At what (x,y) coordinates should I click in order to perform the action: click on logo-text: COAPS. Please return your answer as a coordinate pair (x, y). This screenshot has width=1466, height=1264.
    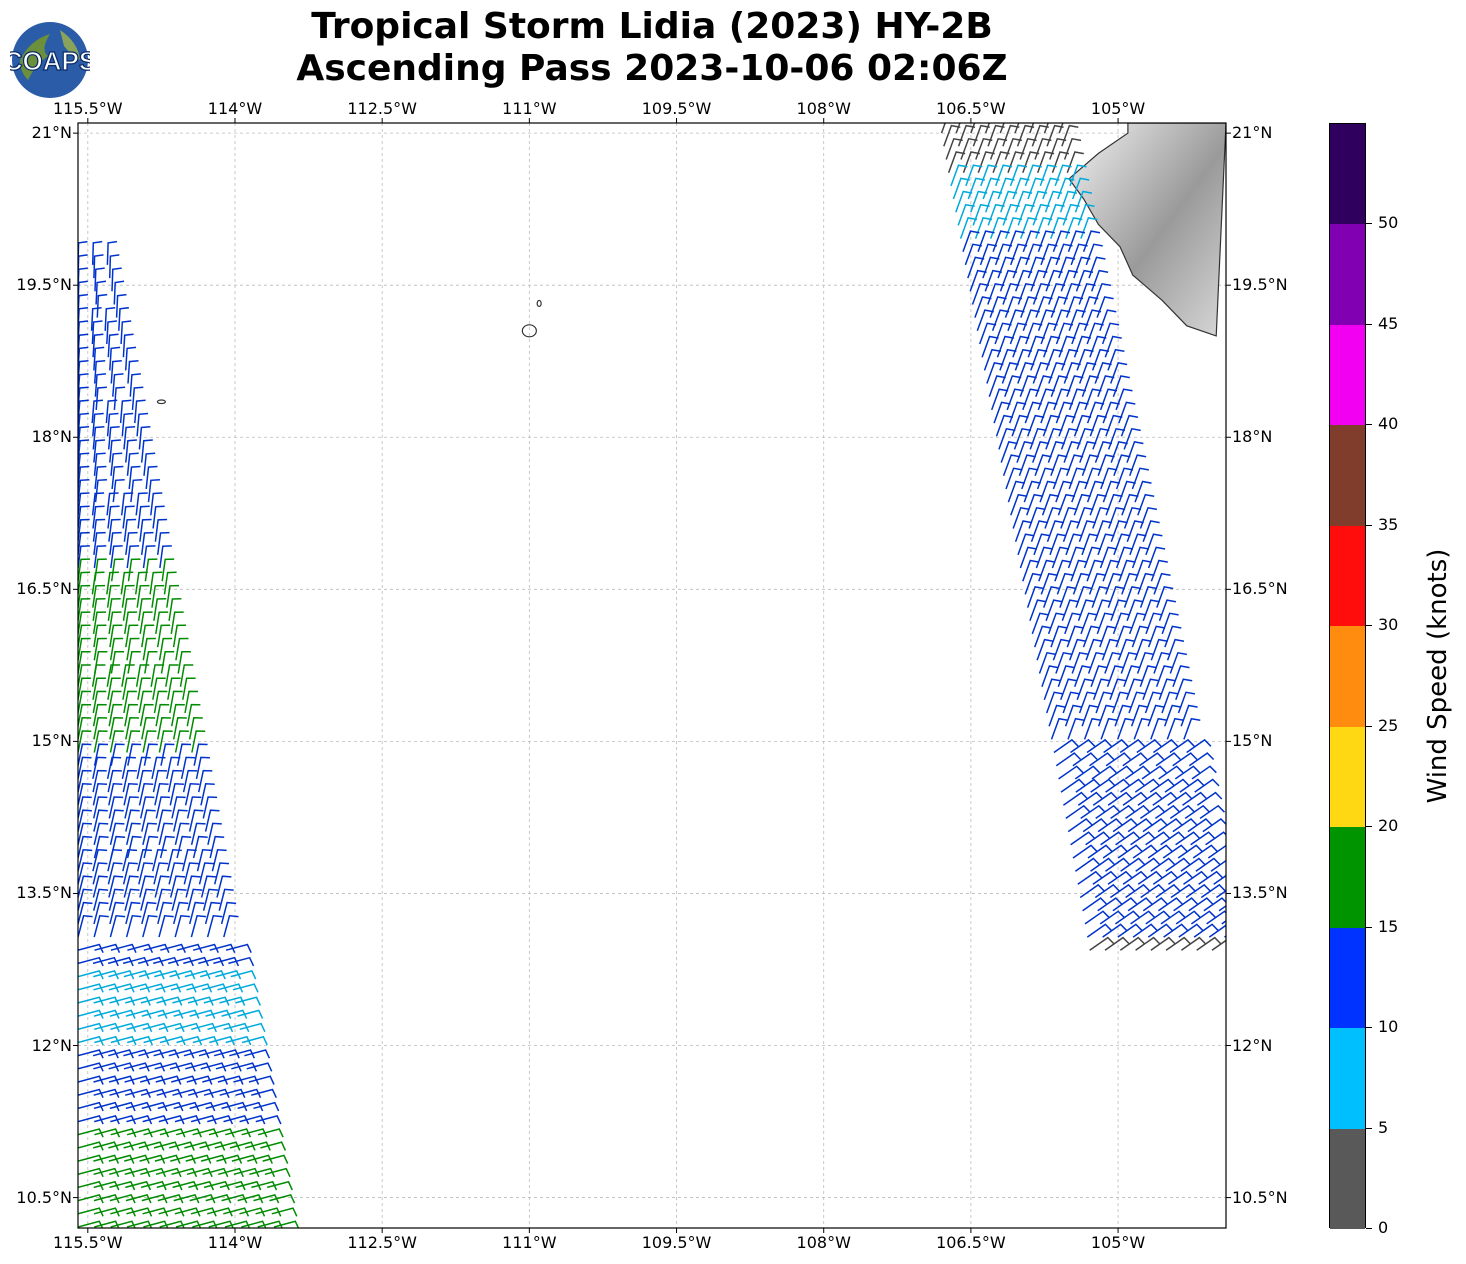
    Looking at the image, I should click on (50, 61).